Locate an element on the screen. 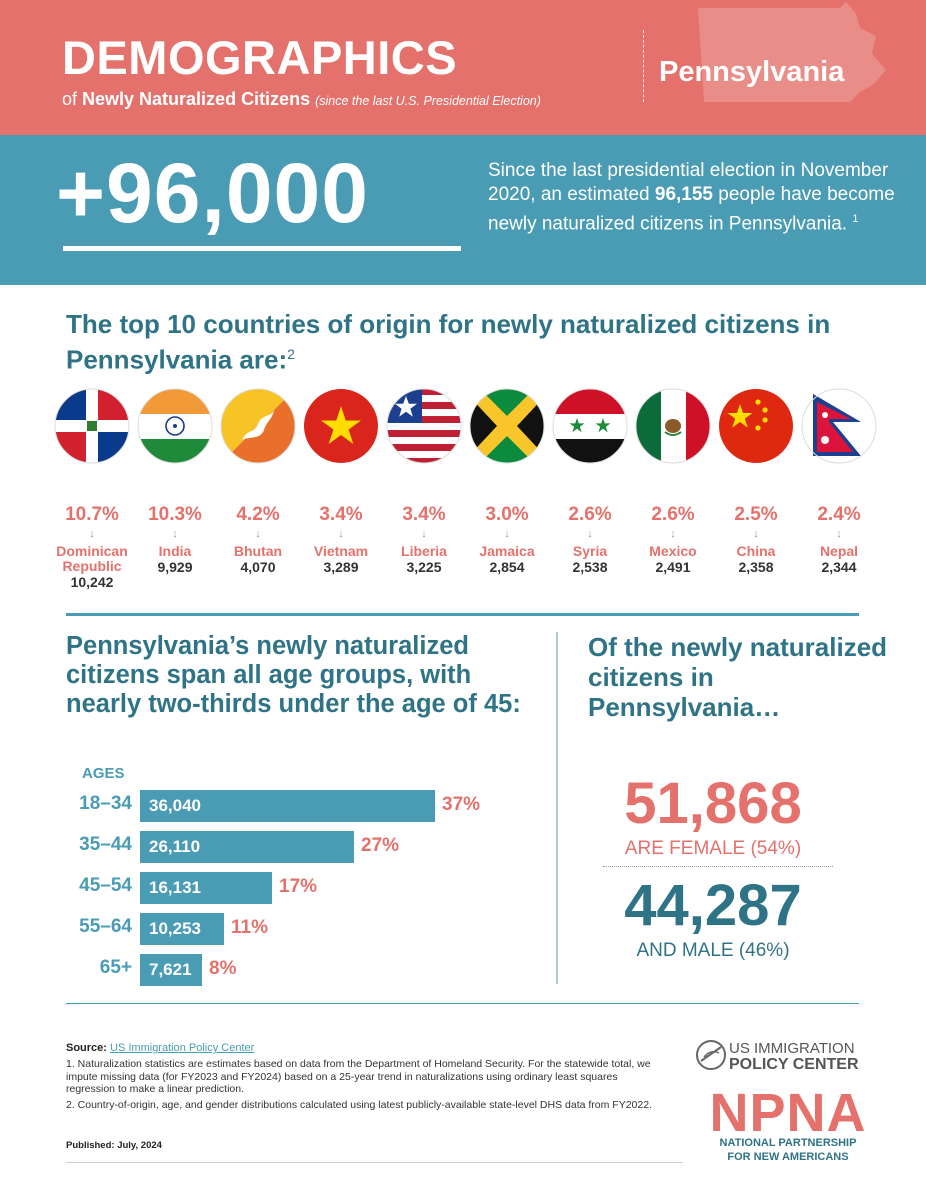 The width and height of the screenshot is (926, 1200). source-link: US Immigration Policy Center is located at coordinates (182, 1048).